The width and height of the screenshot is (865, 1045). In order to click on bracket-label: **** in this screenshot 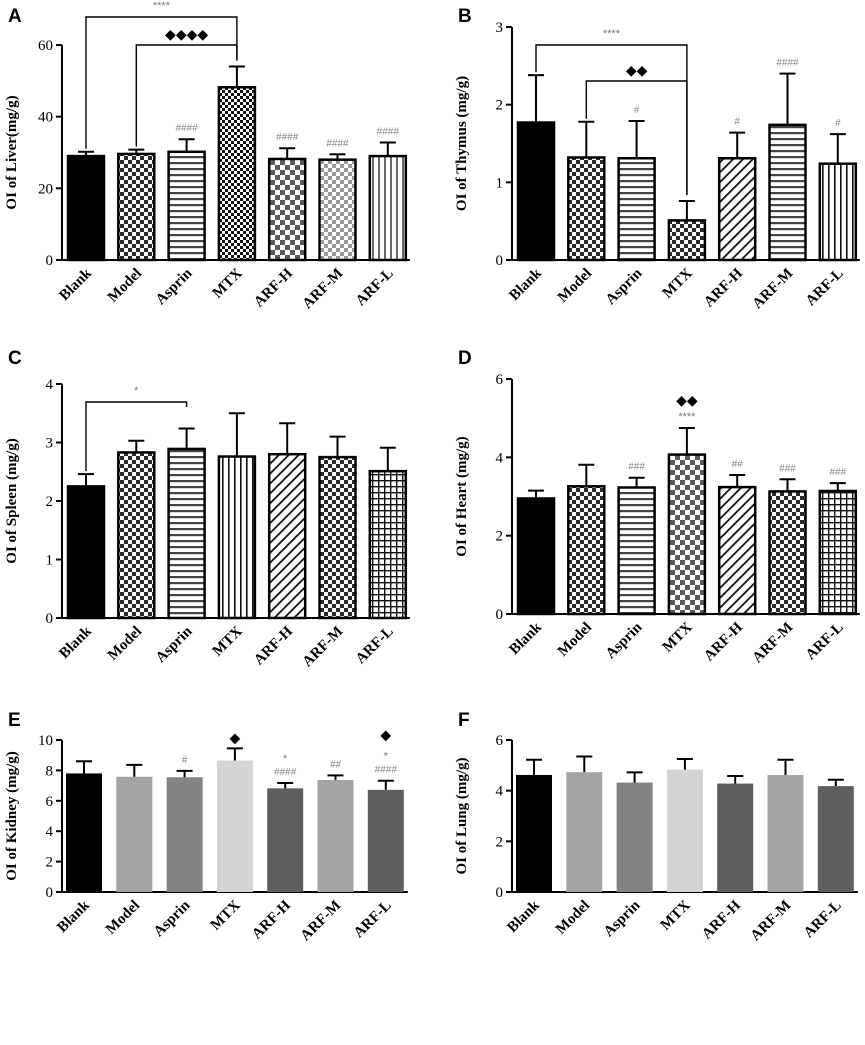, I will do `click(612, 34)`.